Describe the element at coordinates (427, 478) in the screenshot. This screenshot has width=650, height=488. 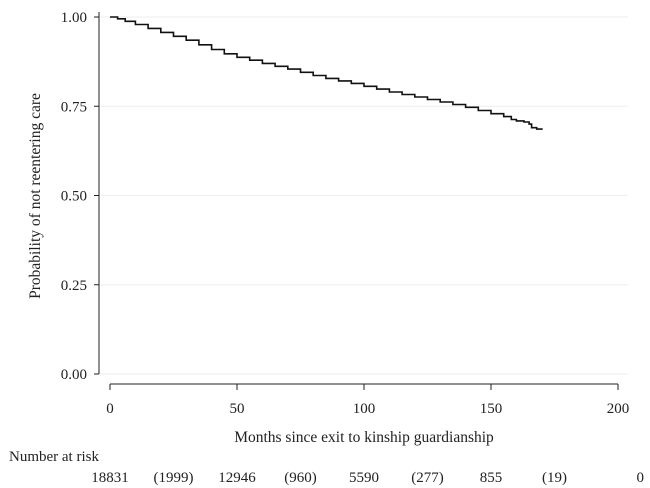
I see `event-count-2: (277)` at that location.